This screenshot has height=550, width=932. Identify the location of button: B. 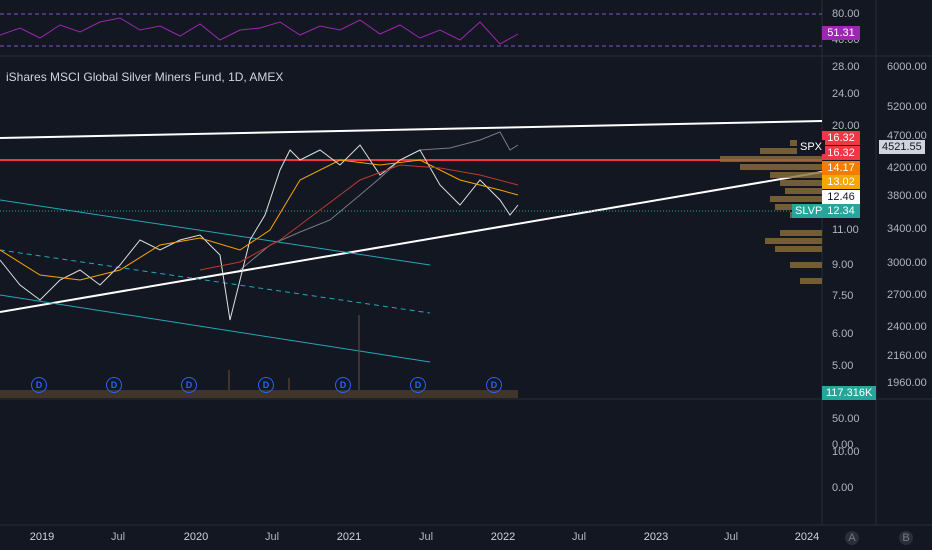
(906, 538).